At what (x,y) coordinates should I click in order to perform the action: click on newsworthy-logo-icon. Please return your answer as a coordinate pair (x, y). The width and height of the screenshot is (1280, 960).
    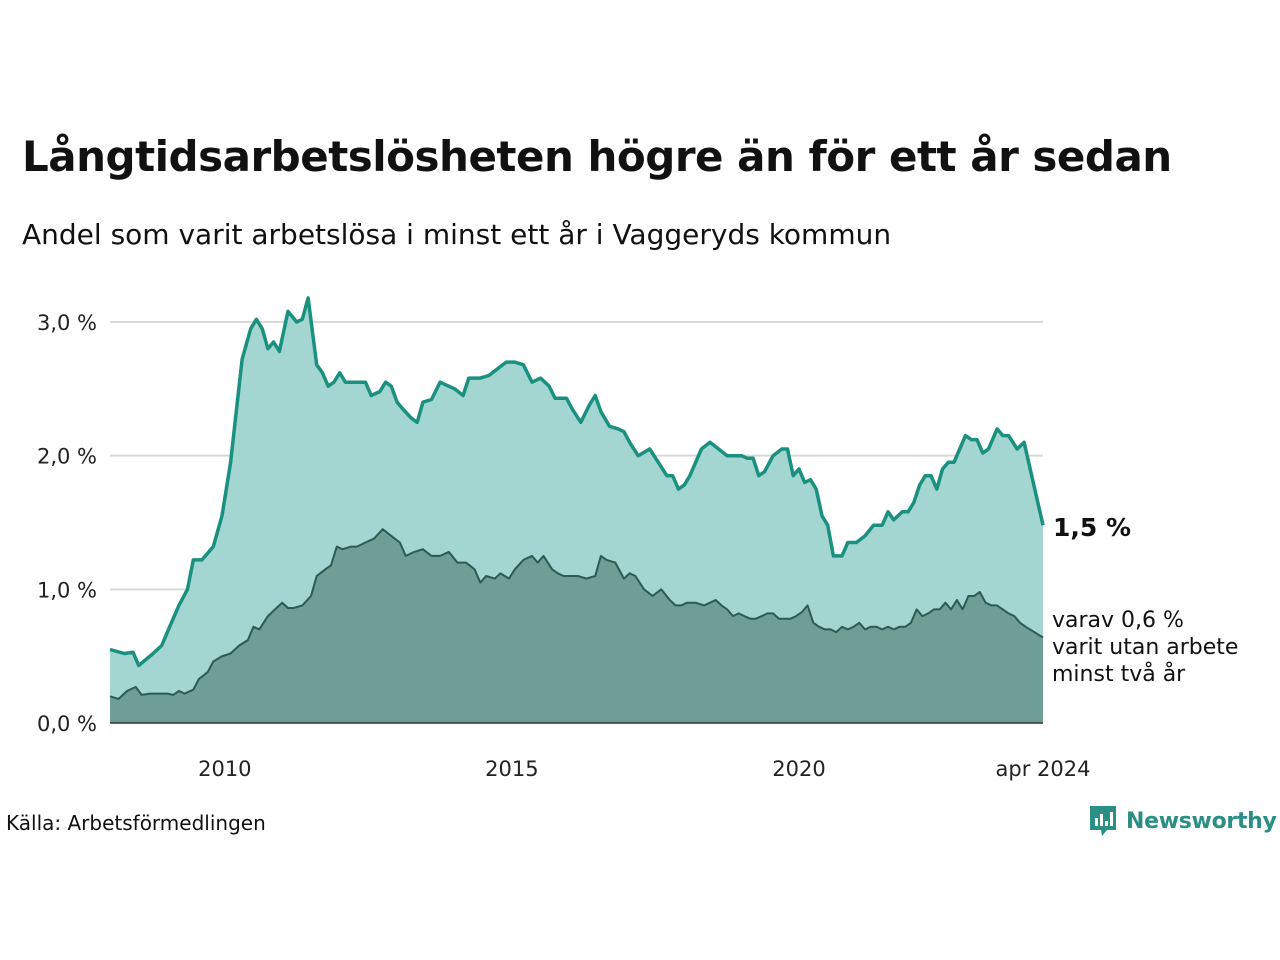
    Looking at the image, I should click on (1103, 821).